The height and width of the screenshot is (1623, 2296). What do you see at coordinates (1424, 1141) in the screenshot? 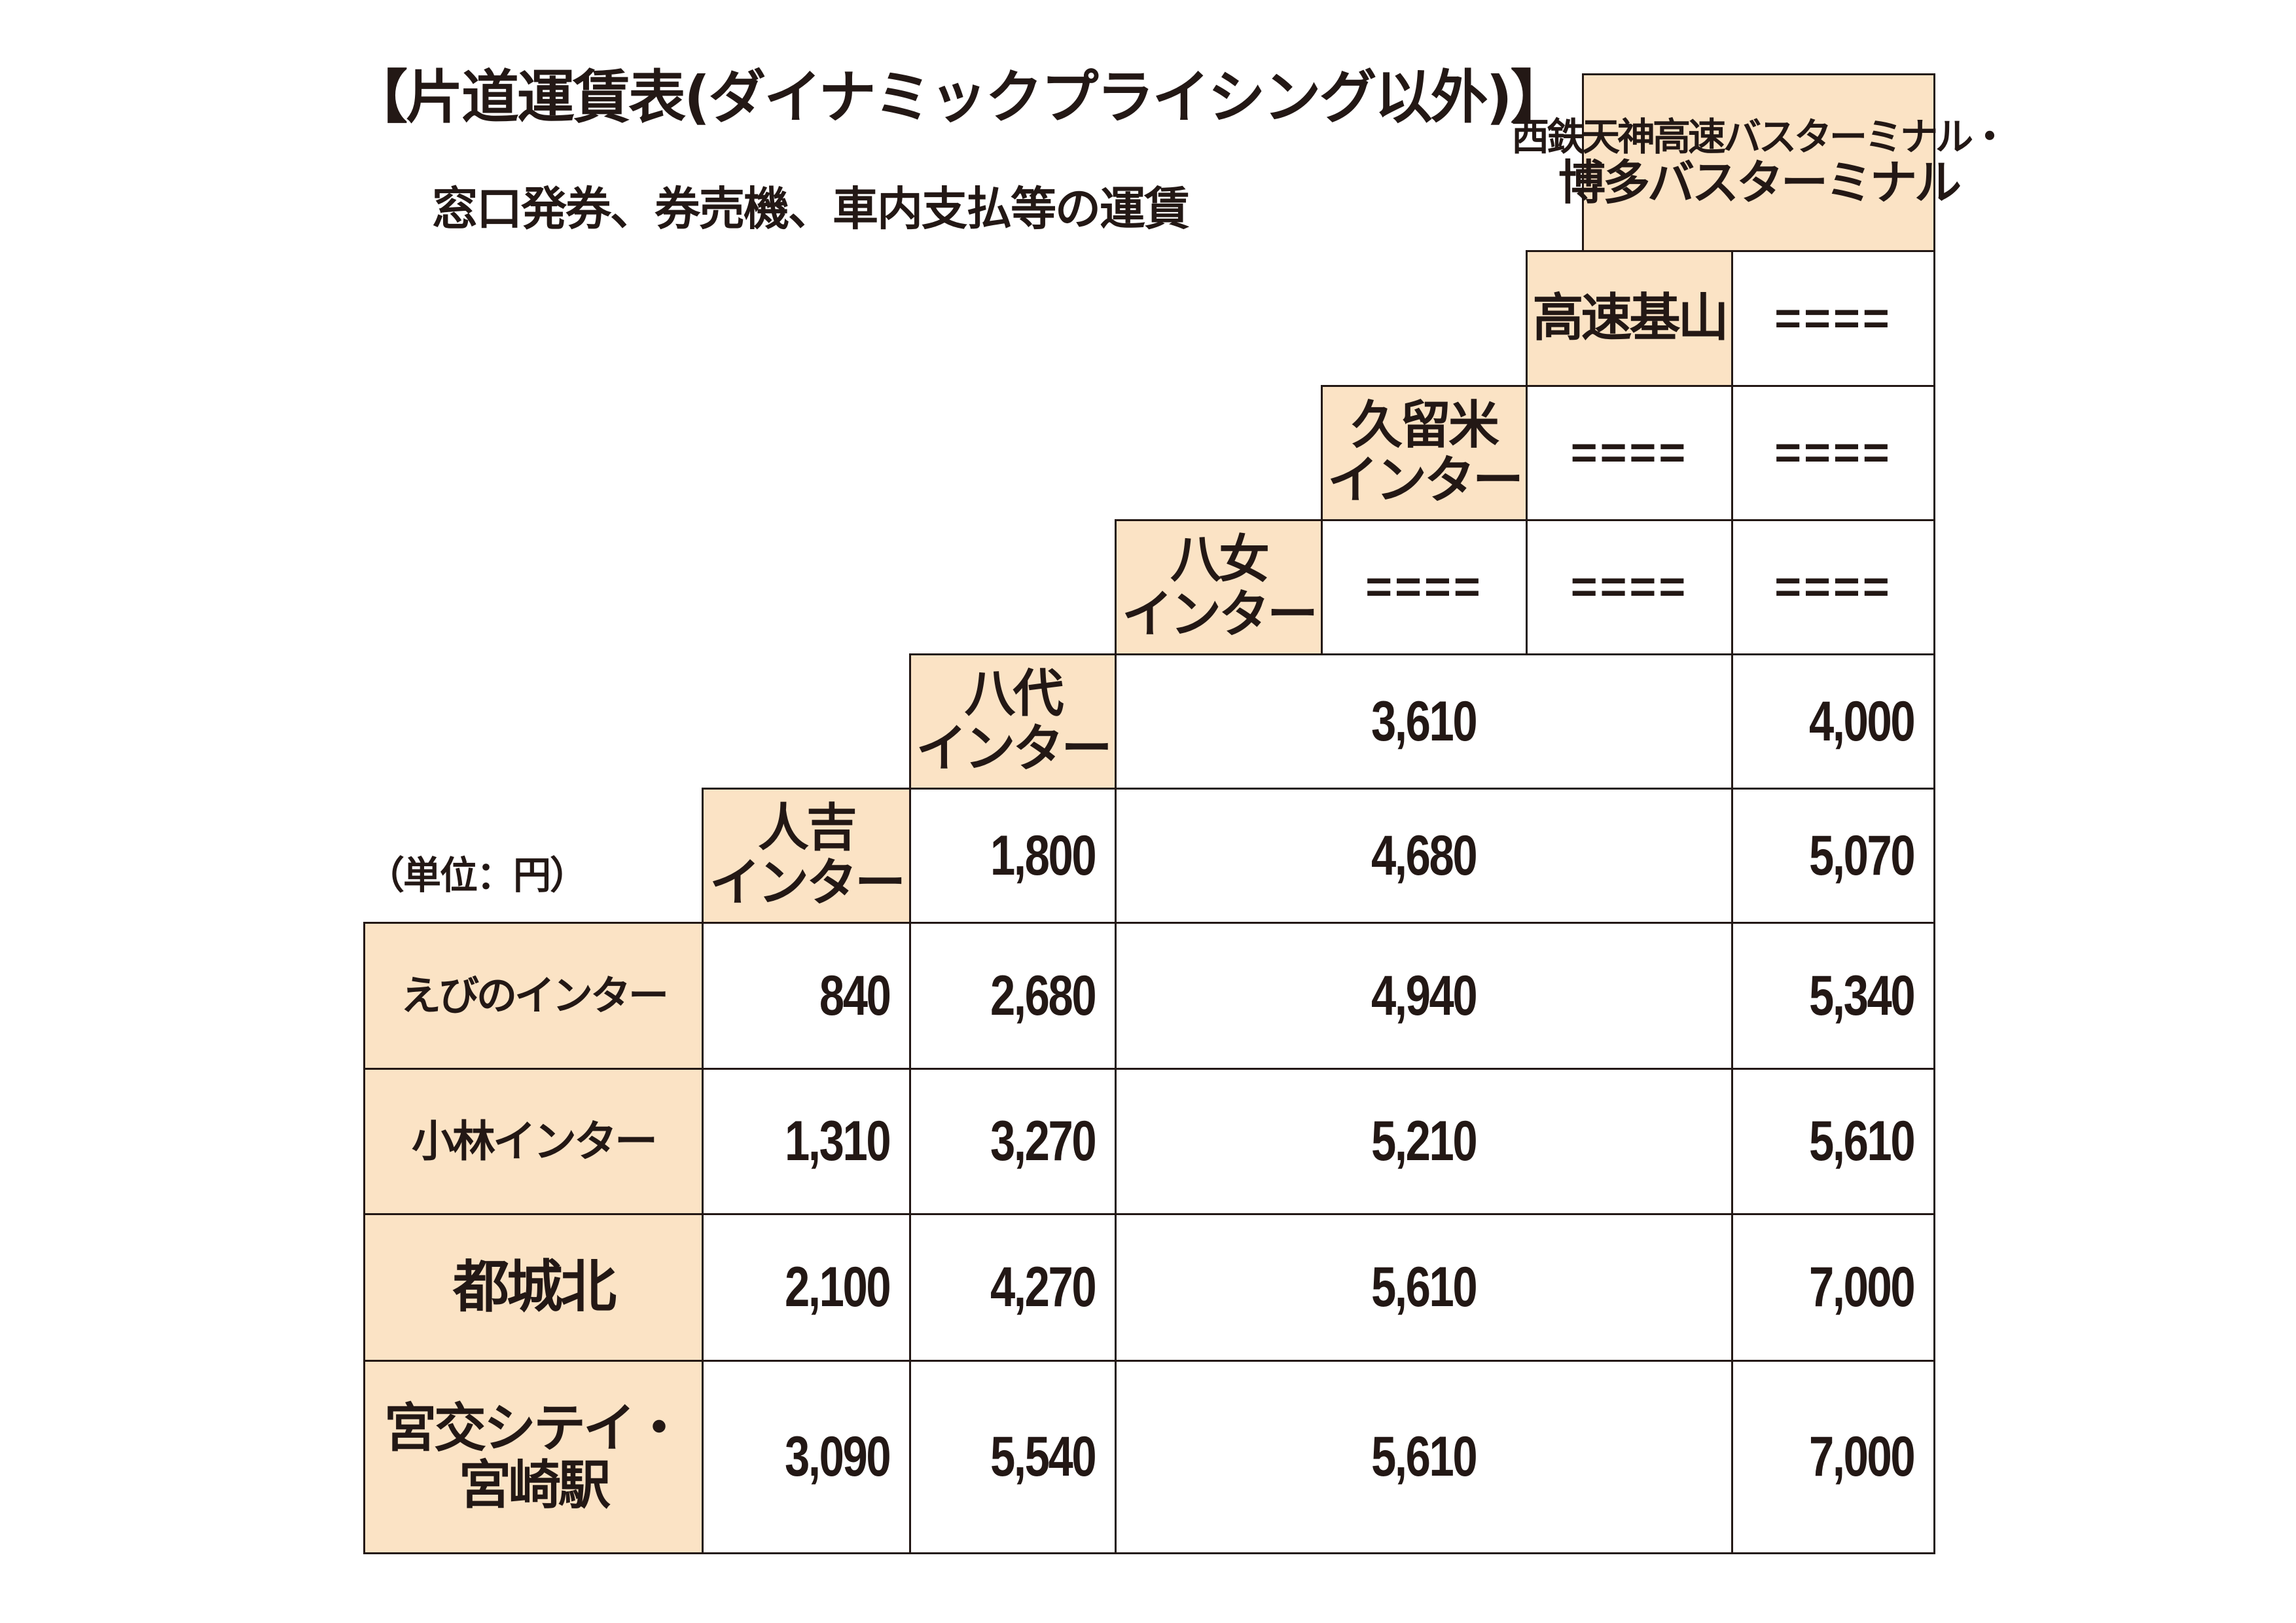
I see `fare-cell-merged: 5,210` at bounding box center [1424, 1141].